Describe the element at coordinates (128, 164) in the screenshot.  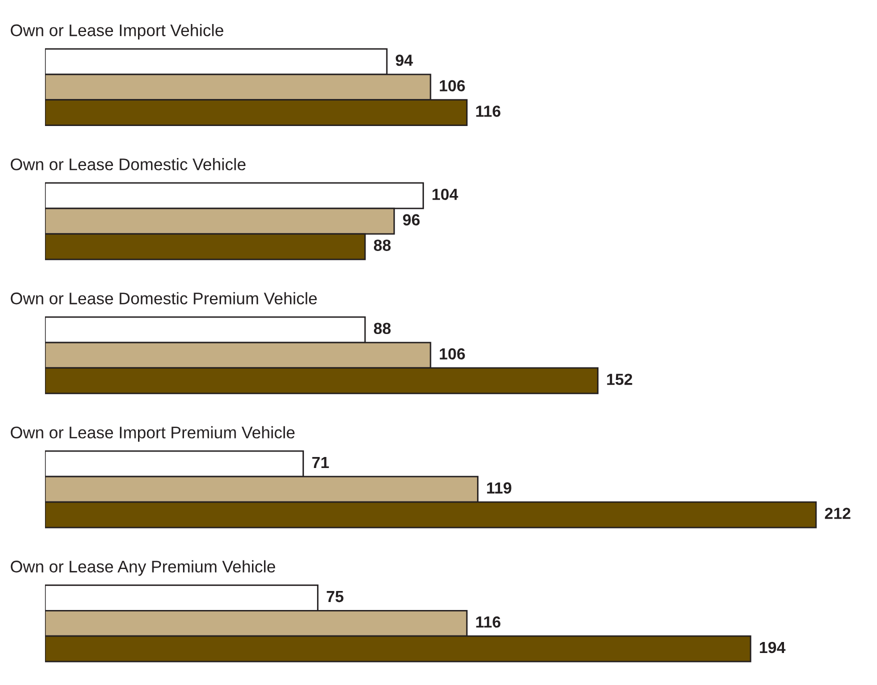
I see `y-tick-label: Own or Lease Domestic Vehicle` at that location.